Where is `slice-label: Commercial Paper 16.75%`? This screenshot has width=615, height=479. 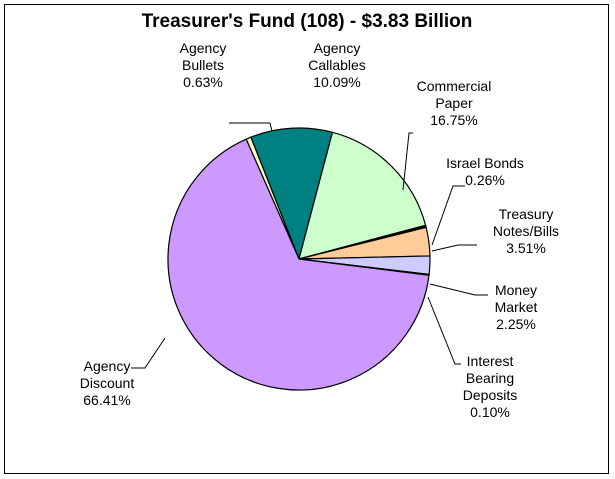 slice-label: Commercial Paper 16.75% is located at coordinates (454, 103).